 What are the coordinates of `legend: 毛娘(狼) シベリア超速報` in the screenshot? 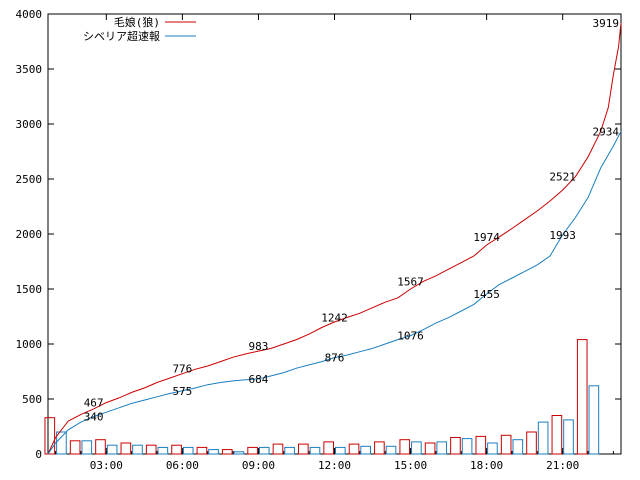 It's located at (139, 29).